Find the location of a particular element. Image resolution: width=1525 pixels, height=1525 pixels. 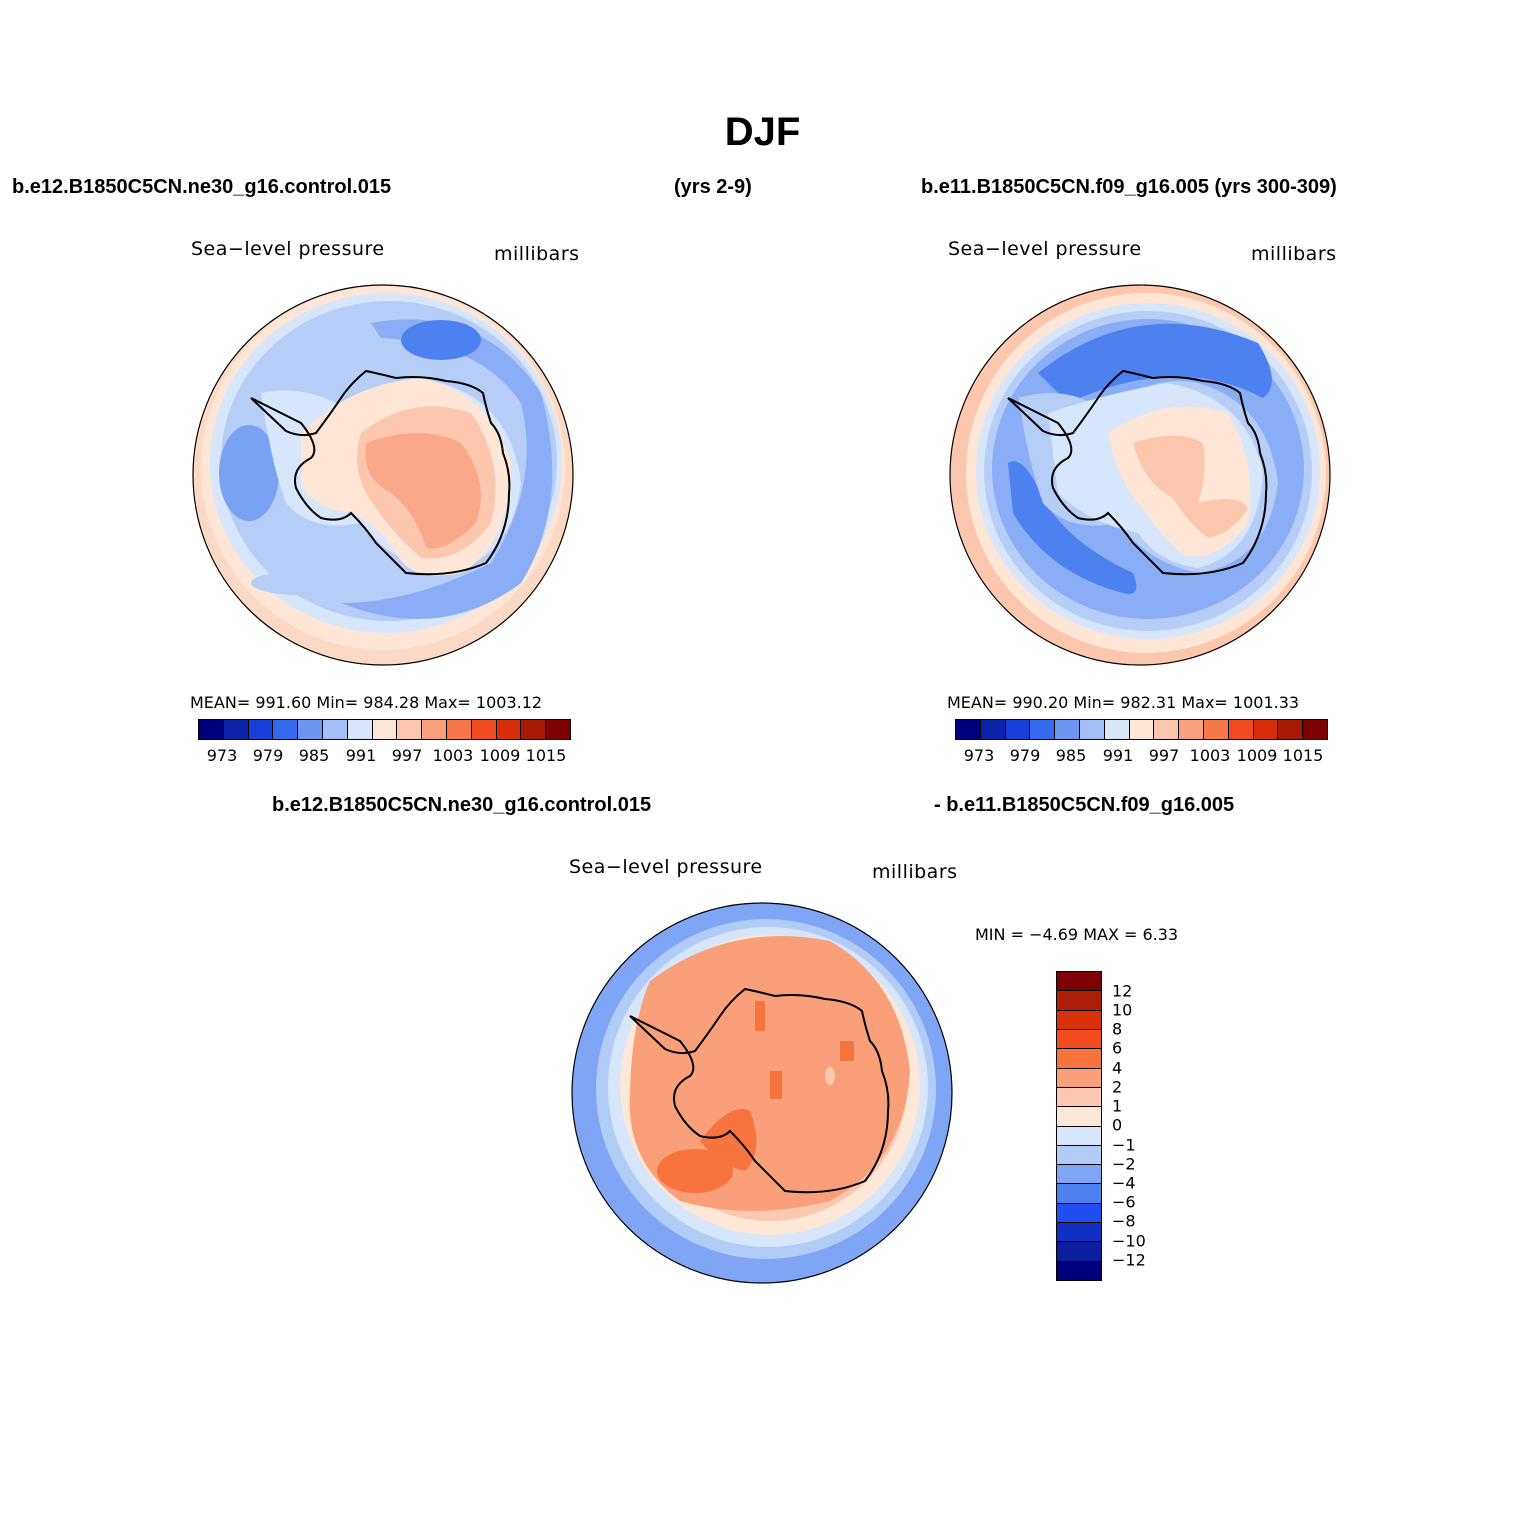

diff-colorbar-tick-label: −1 is located at coordinates (1124, 1145).